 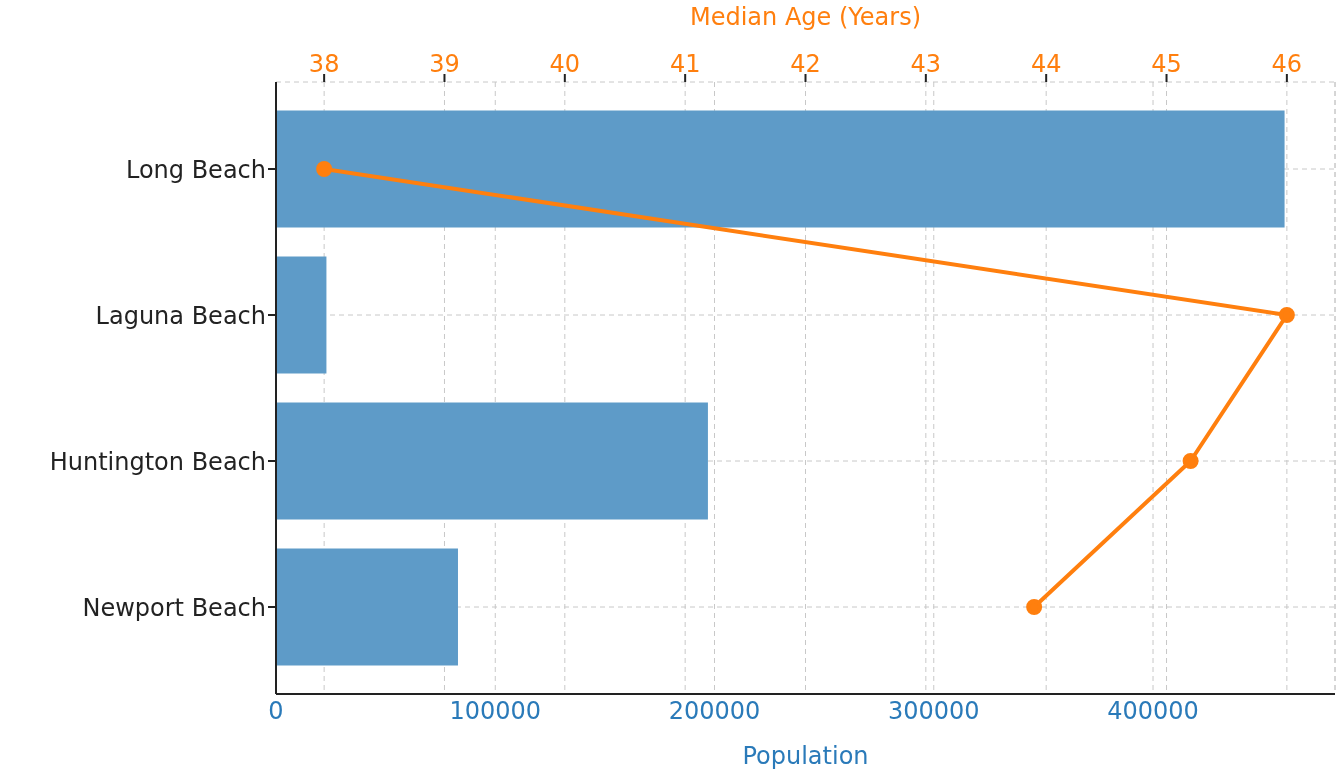 I want to click on x2-tick-label: 46, so click(x=1287, y=64).